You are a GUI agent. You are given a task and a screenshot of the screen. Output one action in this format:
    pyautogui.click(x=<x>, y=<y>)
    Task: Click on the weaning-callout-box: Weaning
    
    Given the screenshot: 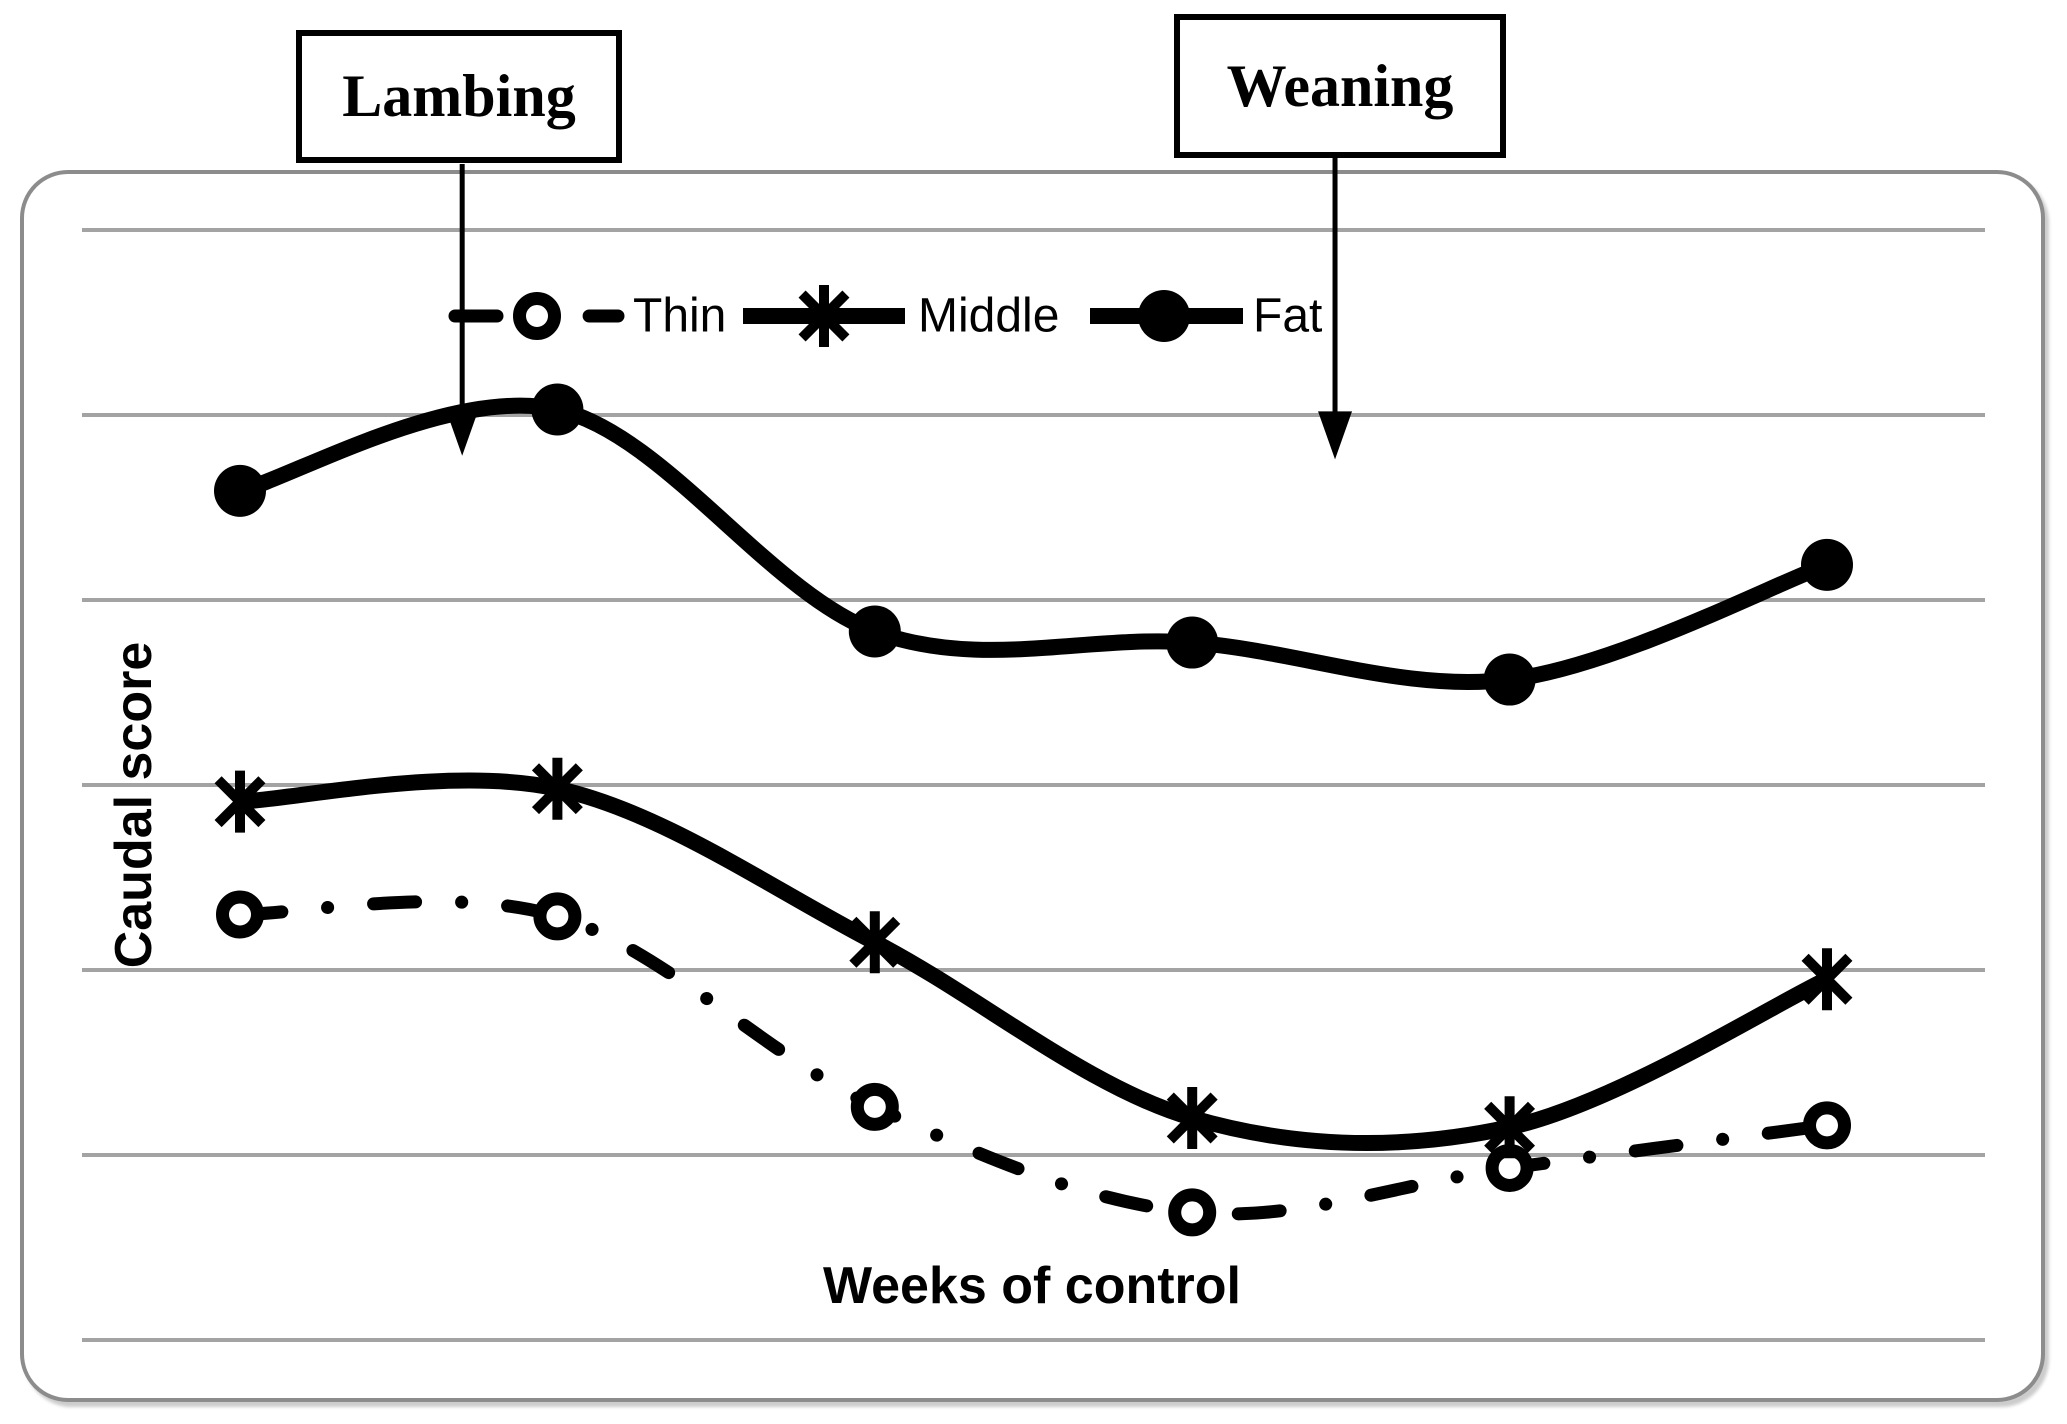 What is the action you would take?
    pyautogui.click(x=1340, y=86)
    